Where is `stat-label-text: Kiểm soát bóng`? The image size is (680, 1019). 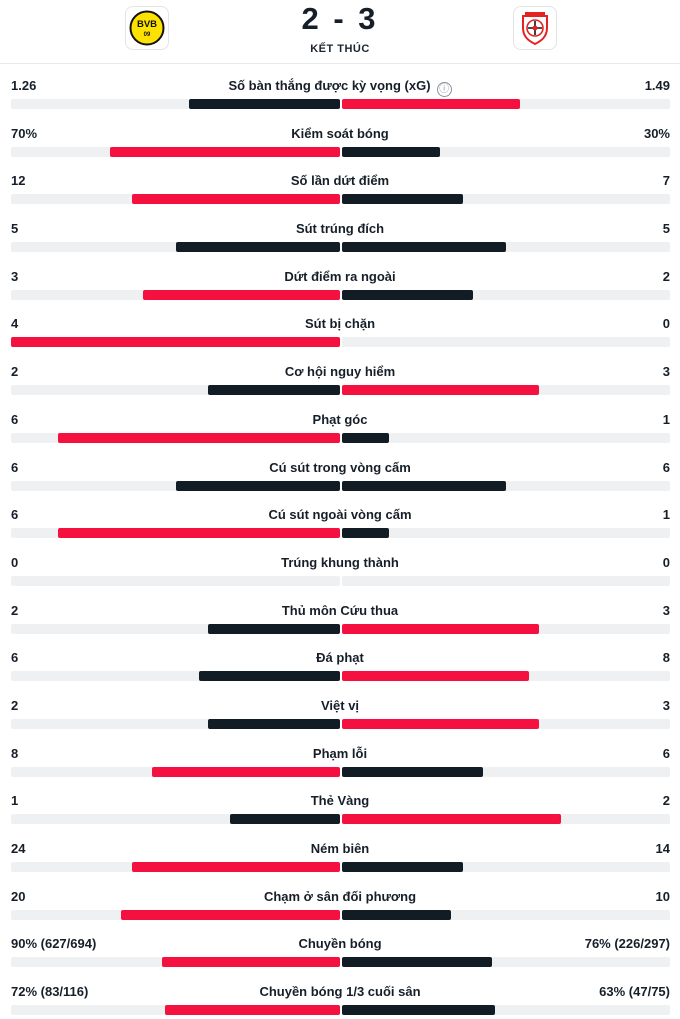 stat-label-text: Kiểm soát bóng is located at coordinates (340, 133).